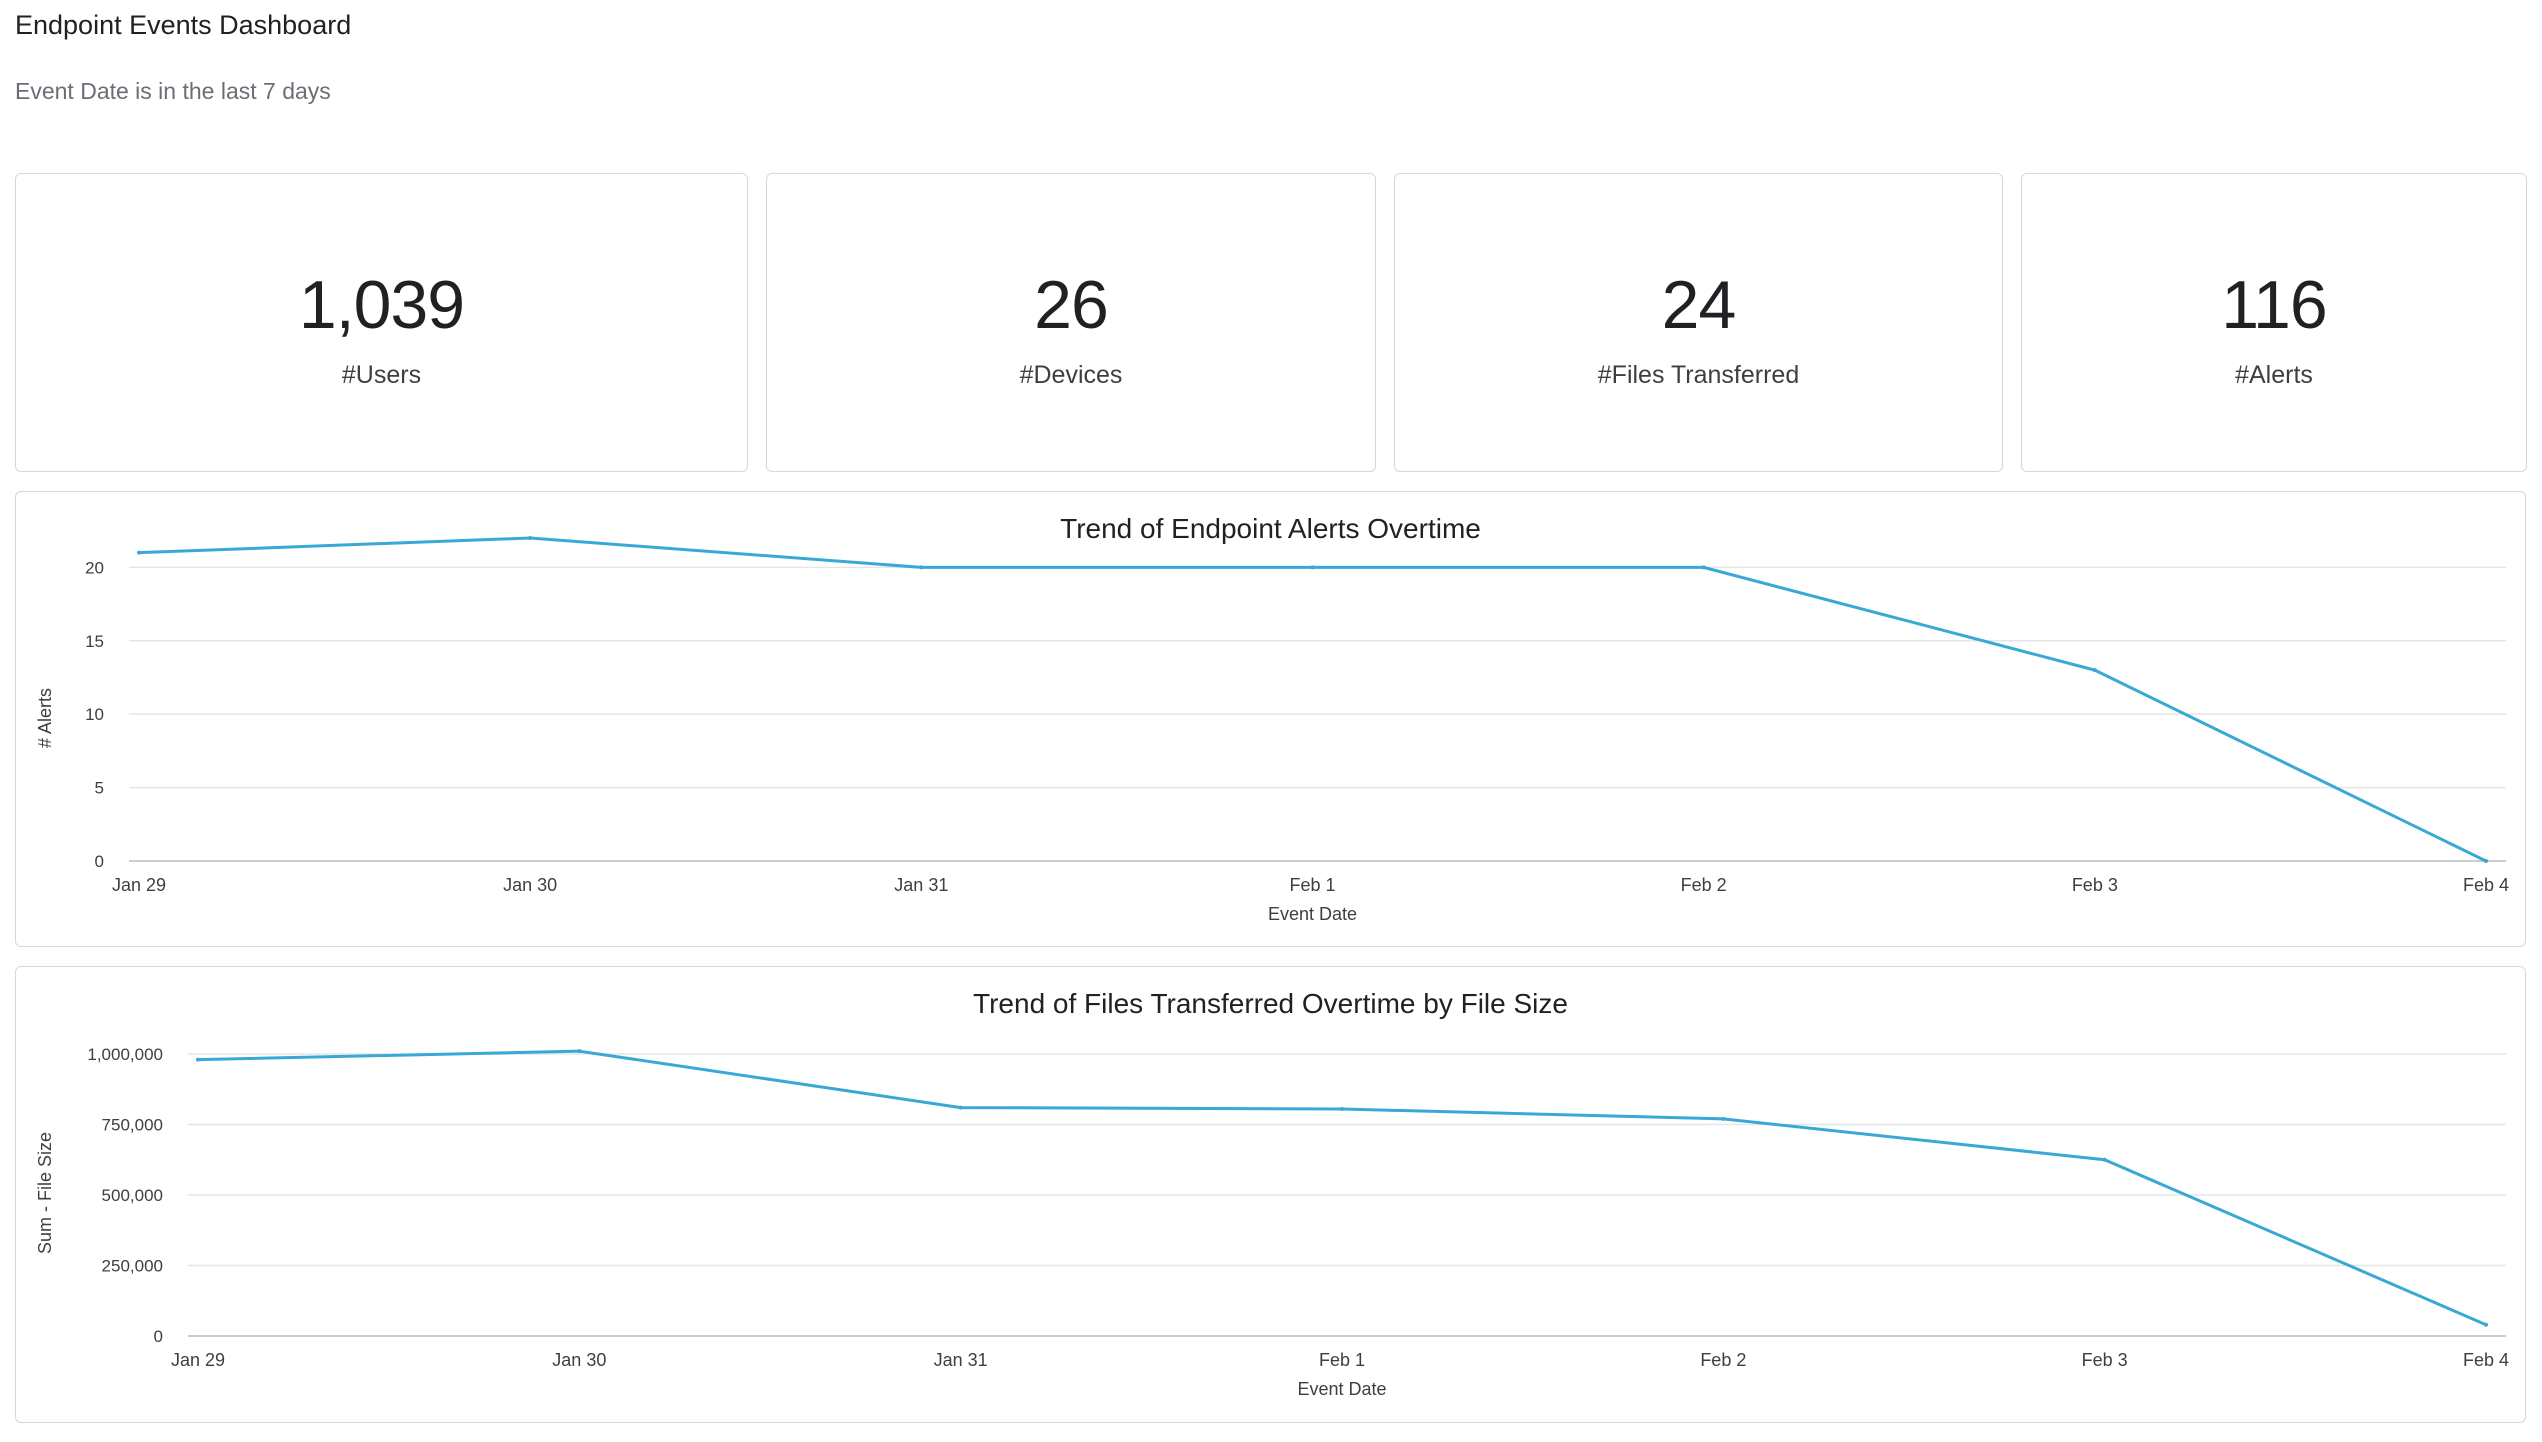  What do you see at coordinates (132, 1195) in the screenshot?
I see `y-tick-label: 500,000` at bounding box center [132, 1195].